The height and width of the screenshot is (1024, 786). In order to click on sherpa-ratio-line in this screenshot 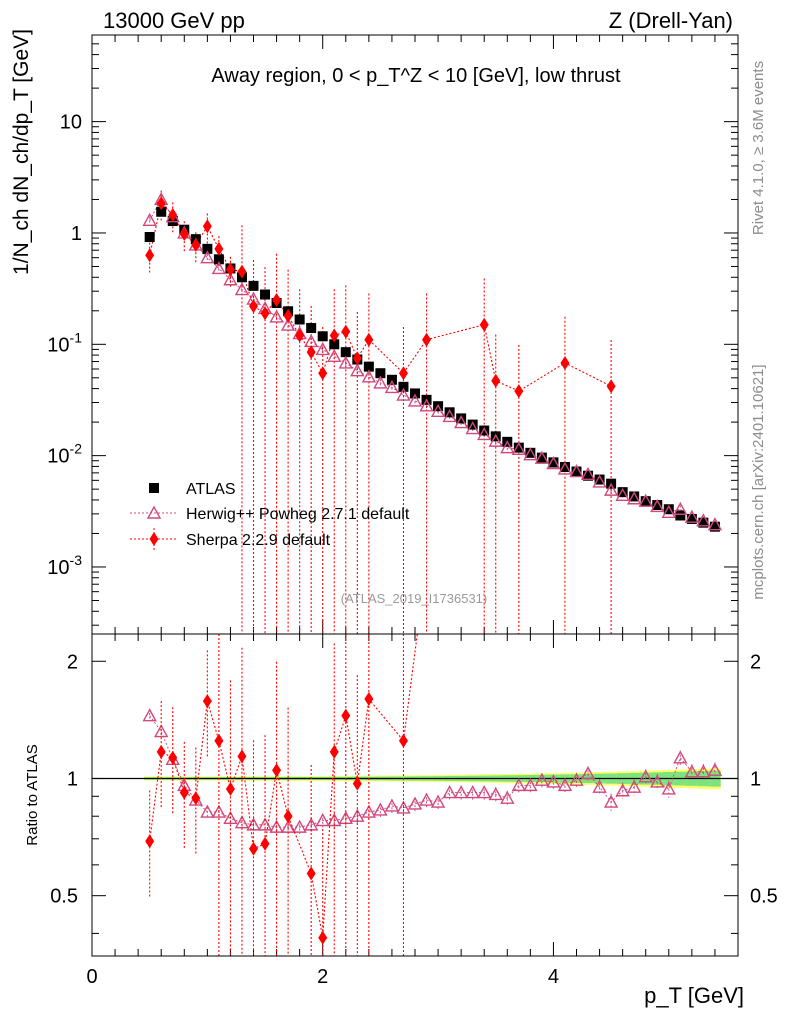, I will do `click(283, 785)`.